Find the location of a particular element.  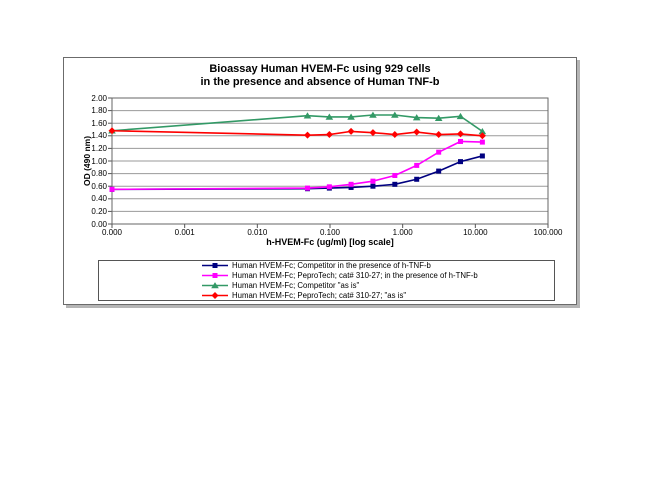

chart-title-line1: Bioassay Human HVEM-Fc using 929 cells is located at coordinates (320, 69).